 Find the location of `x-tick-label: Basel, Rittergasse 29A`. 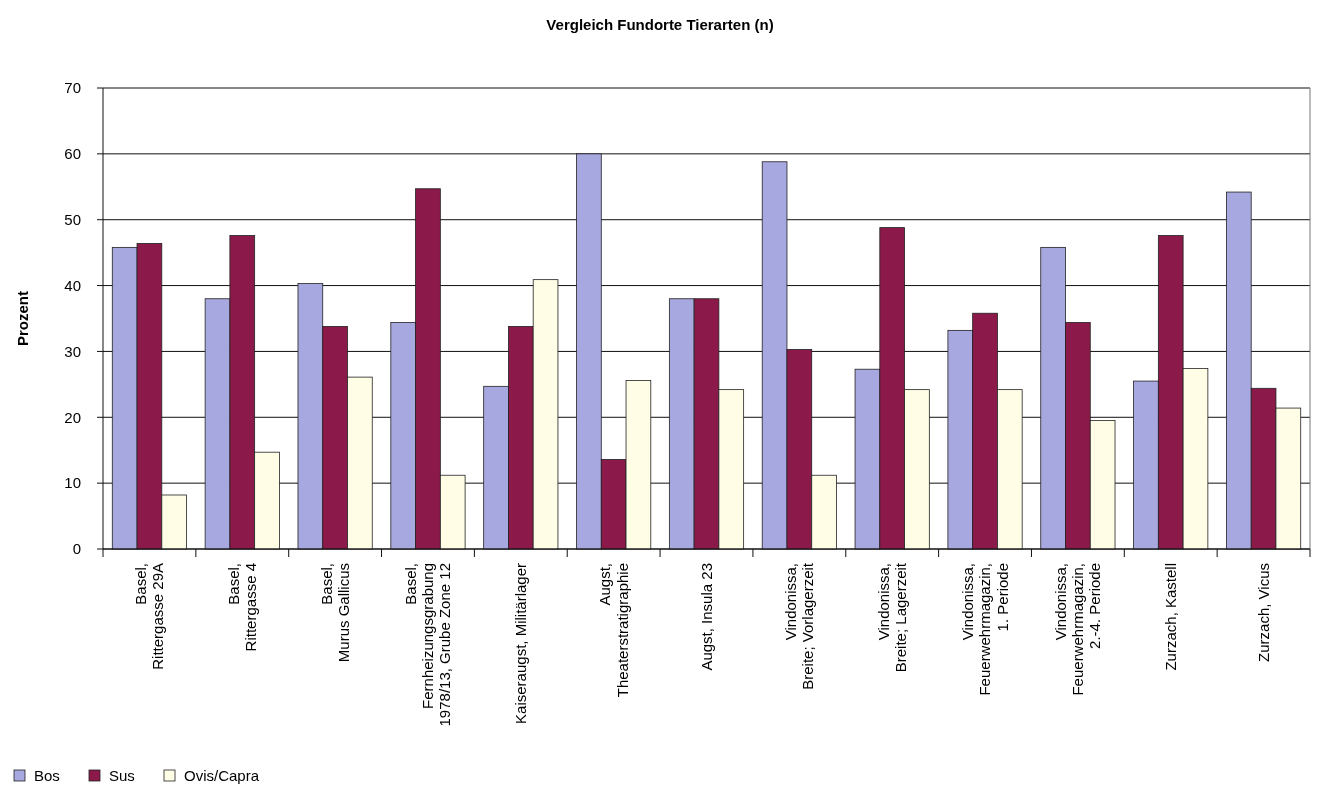

x-tick-label: Basel, Rittergasse 29A is located at coordinates (149, 616).